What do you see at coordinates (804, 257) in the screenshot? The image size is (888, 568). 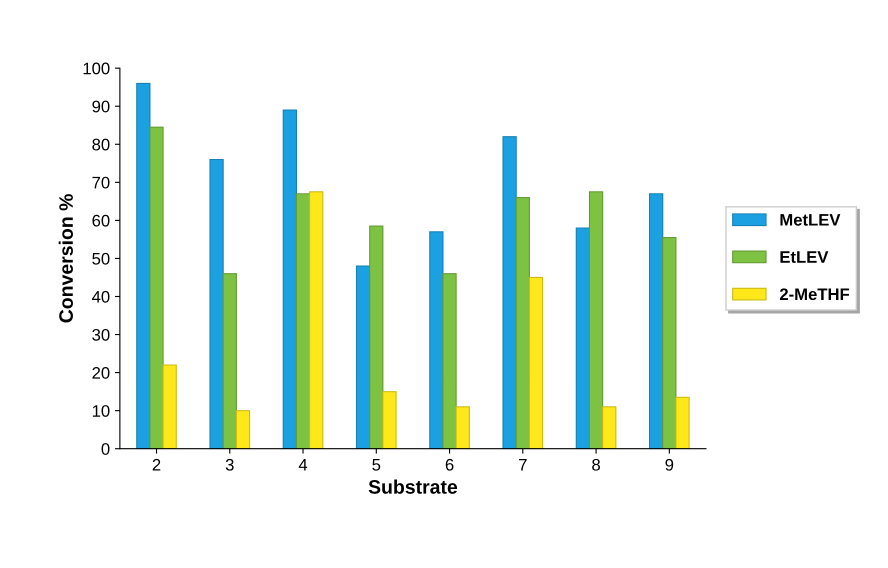 I see `legend-label: EtLEV` at bounding box center [804, 257].